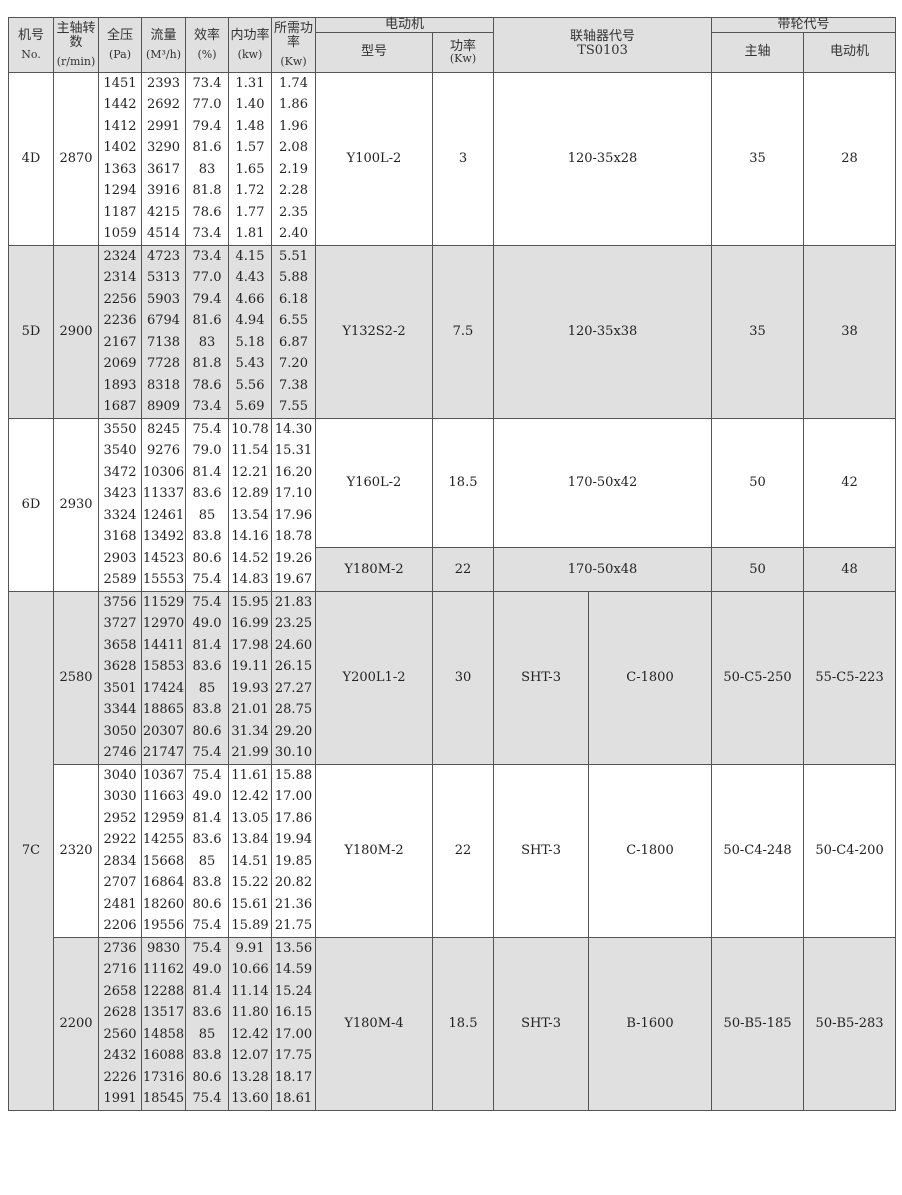  I want to click on required-power: 17.10, so click(293, 494).